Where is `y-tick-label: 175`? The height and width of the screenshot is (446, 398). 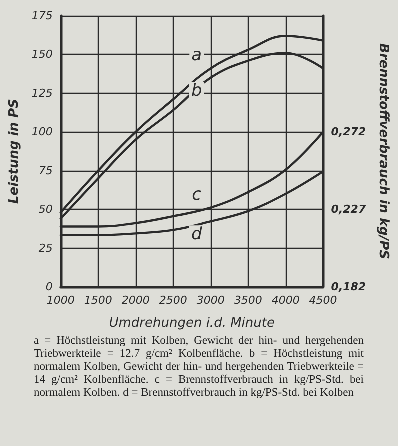 y-tick-label: 175 is located at coordinates (42, 16).